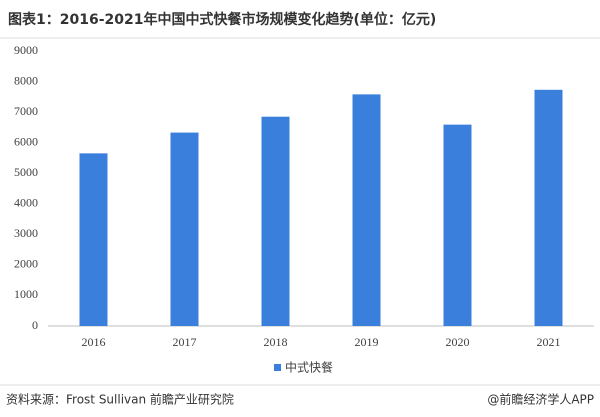 Image resolution: width=600 pixels, height=417 pixels. I want to click on credit: @前瞻经济学人APP, so click(540, 399).